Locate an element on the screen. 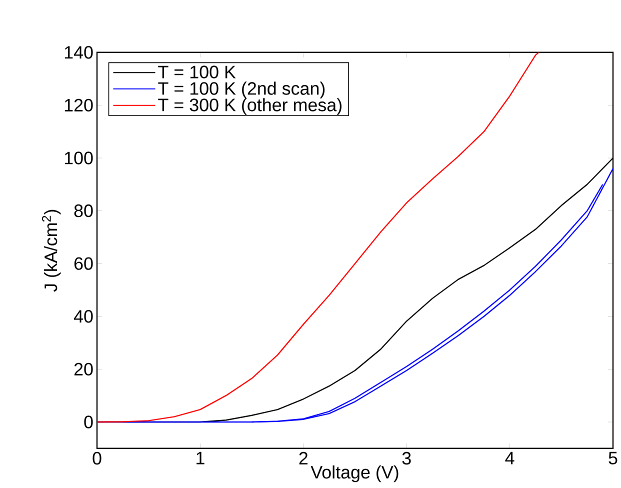  y-tick-label: 140 is located at coordinates (78, 52).